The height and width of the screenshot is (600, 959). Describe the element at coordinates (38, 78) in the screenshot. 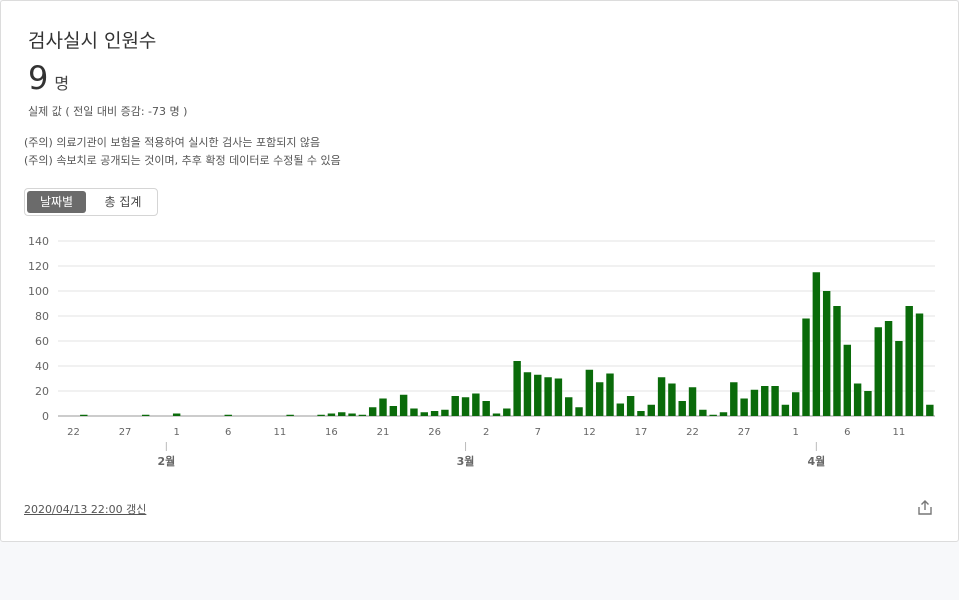

I see `current-value: 9` at that location.